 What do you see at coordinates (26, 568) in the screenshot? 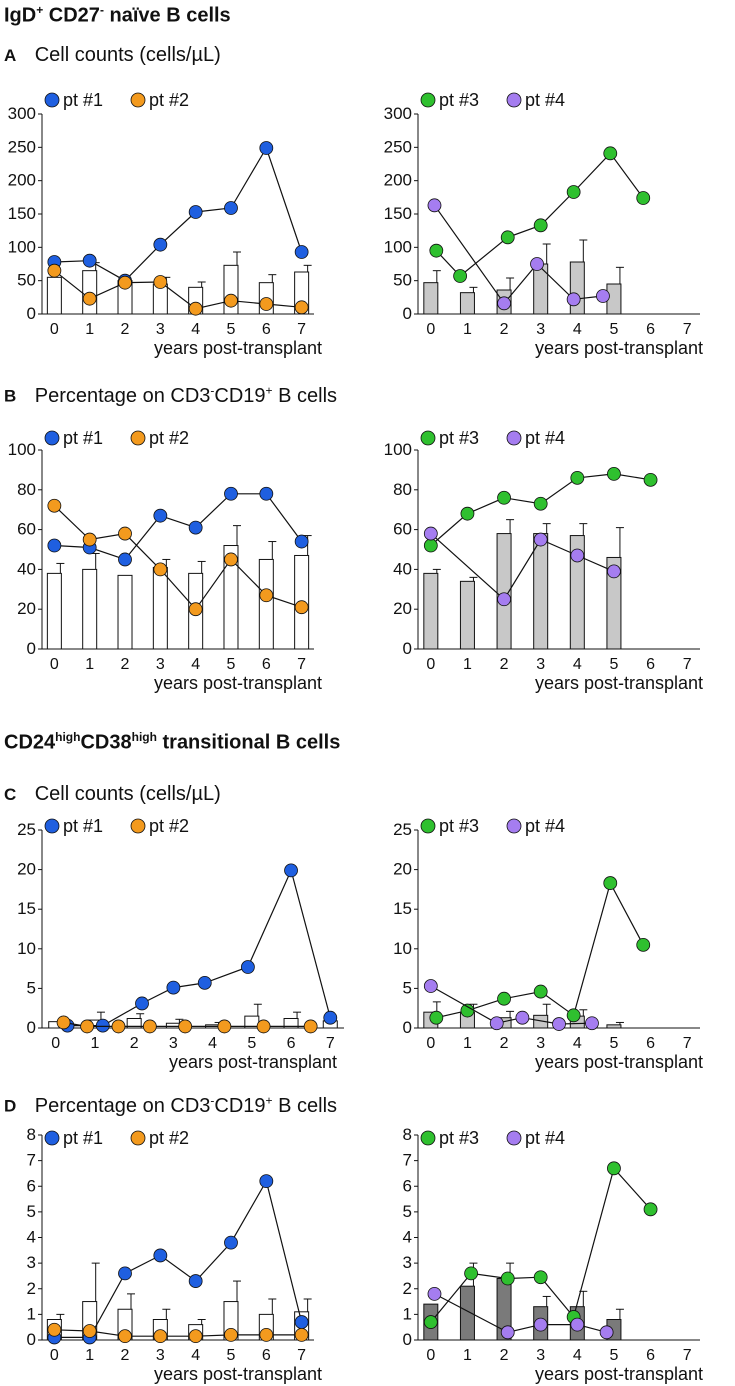
I see `y-tick-label: 40` at bounding box center [26, 568].